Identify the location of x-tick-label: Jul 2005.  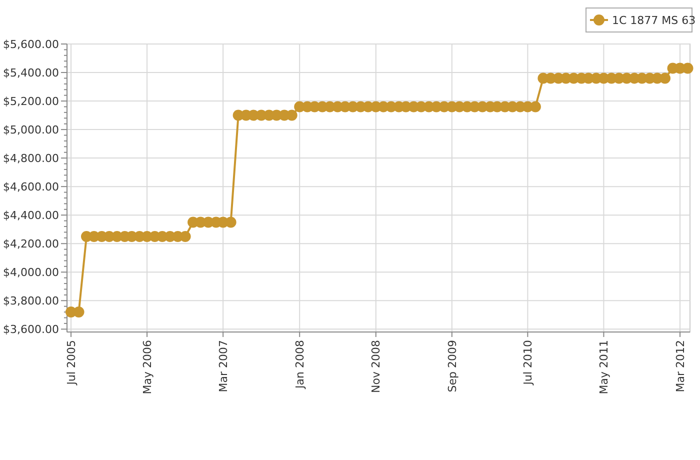
(71, 363).